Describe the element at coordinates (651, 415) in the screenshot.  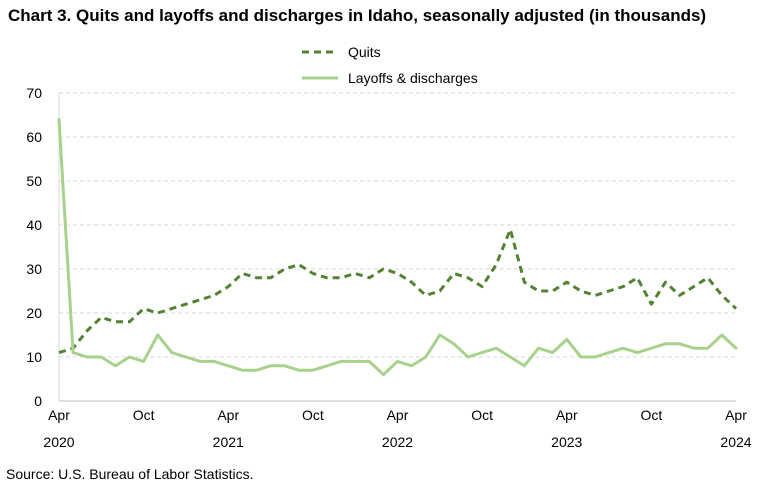
I see `x-tick-month-42: Oct` at that location.